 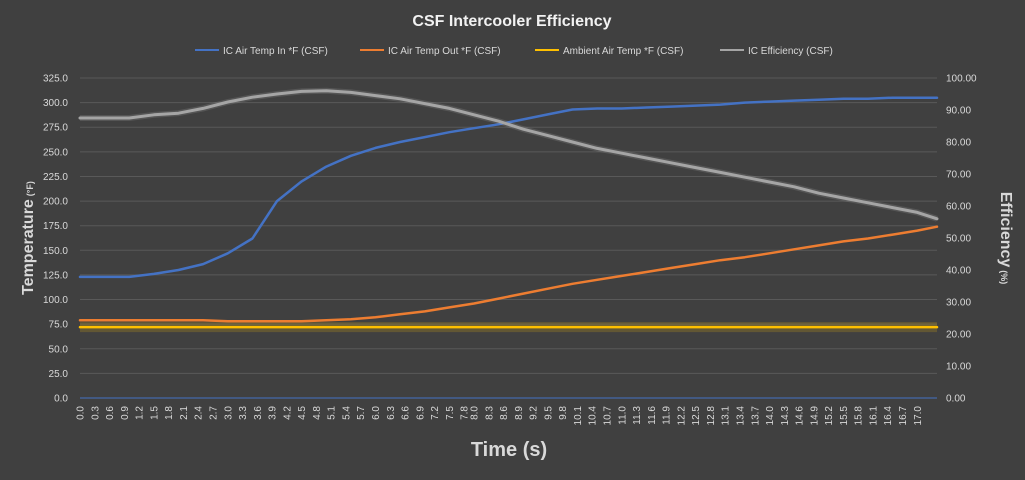 I want to click on x-tick-label: 14.9, so click(x=814, y=416).